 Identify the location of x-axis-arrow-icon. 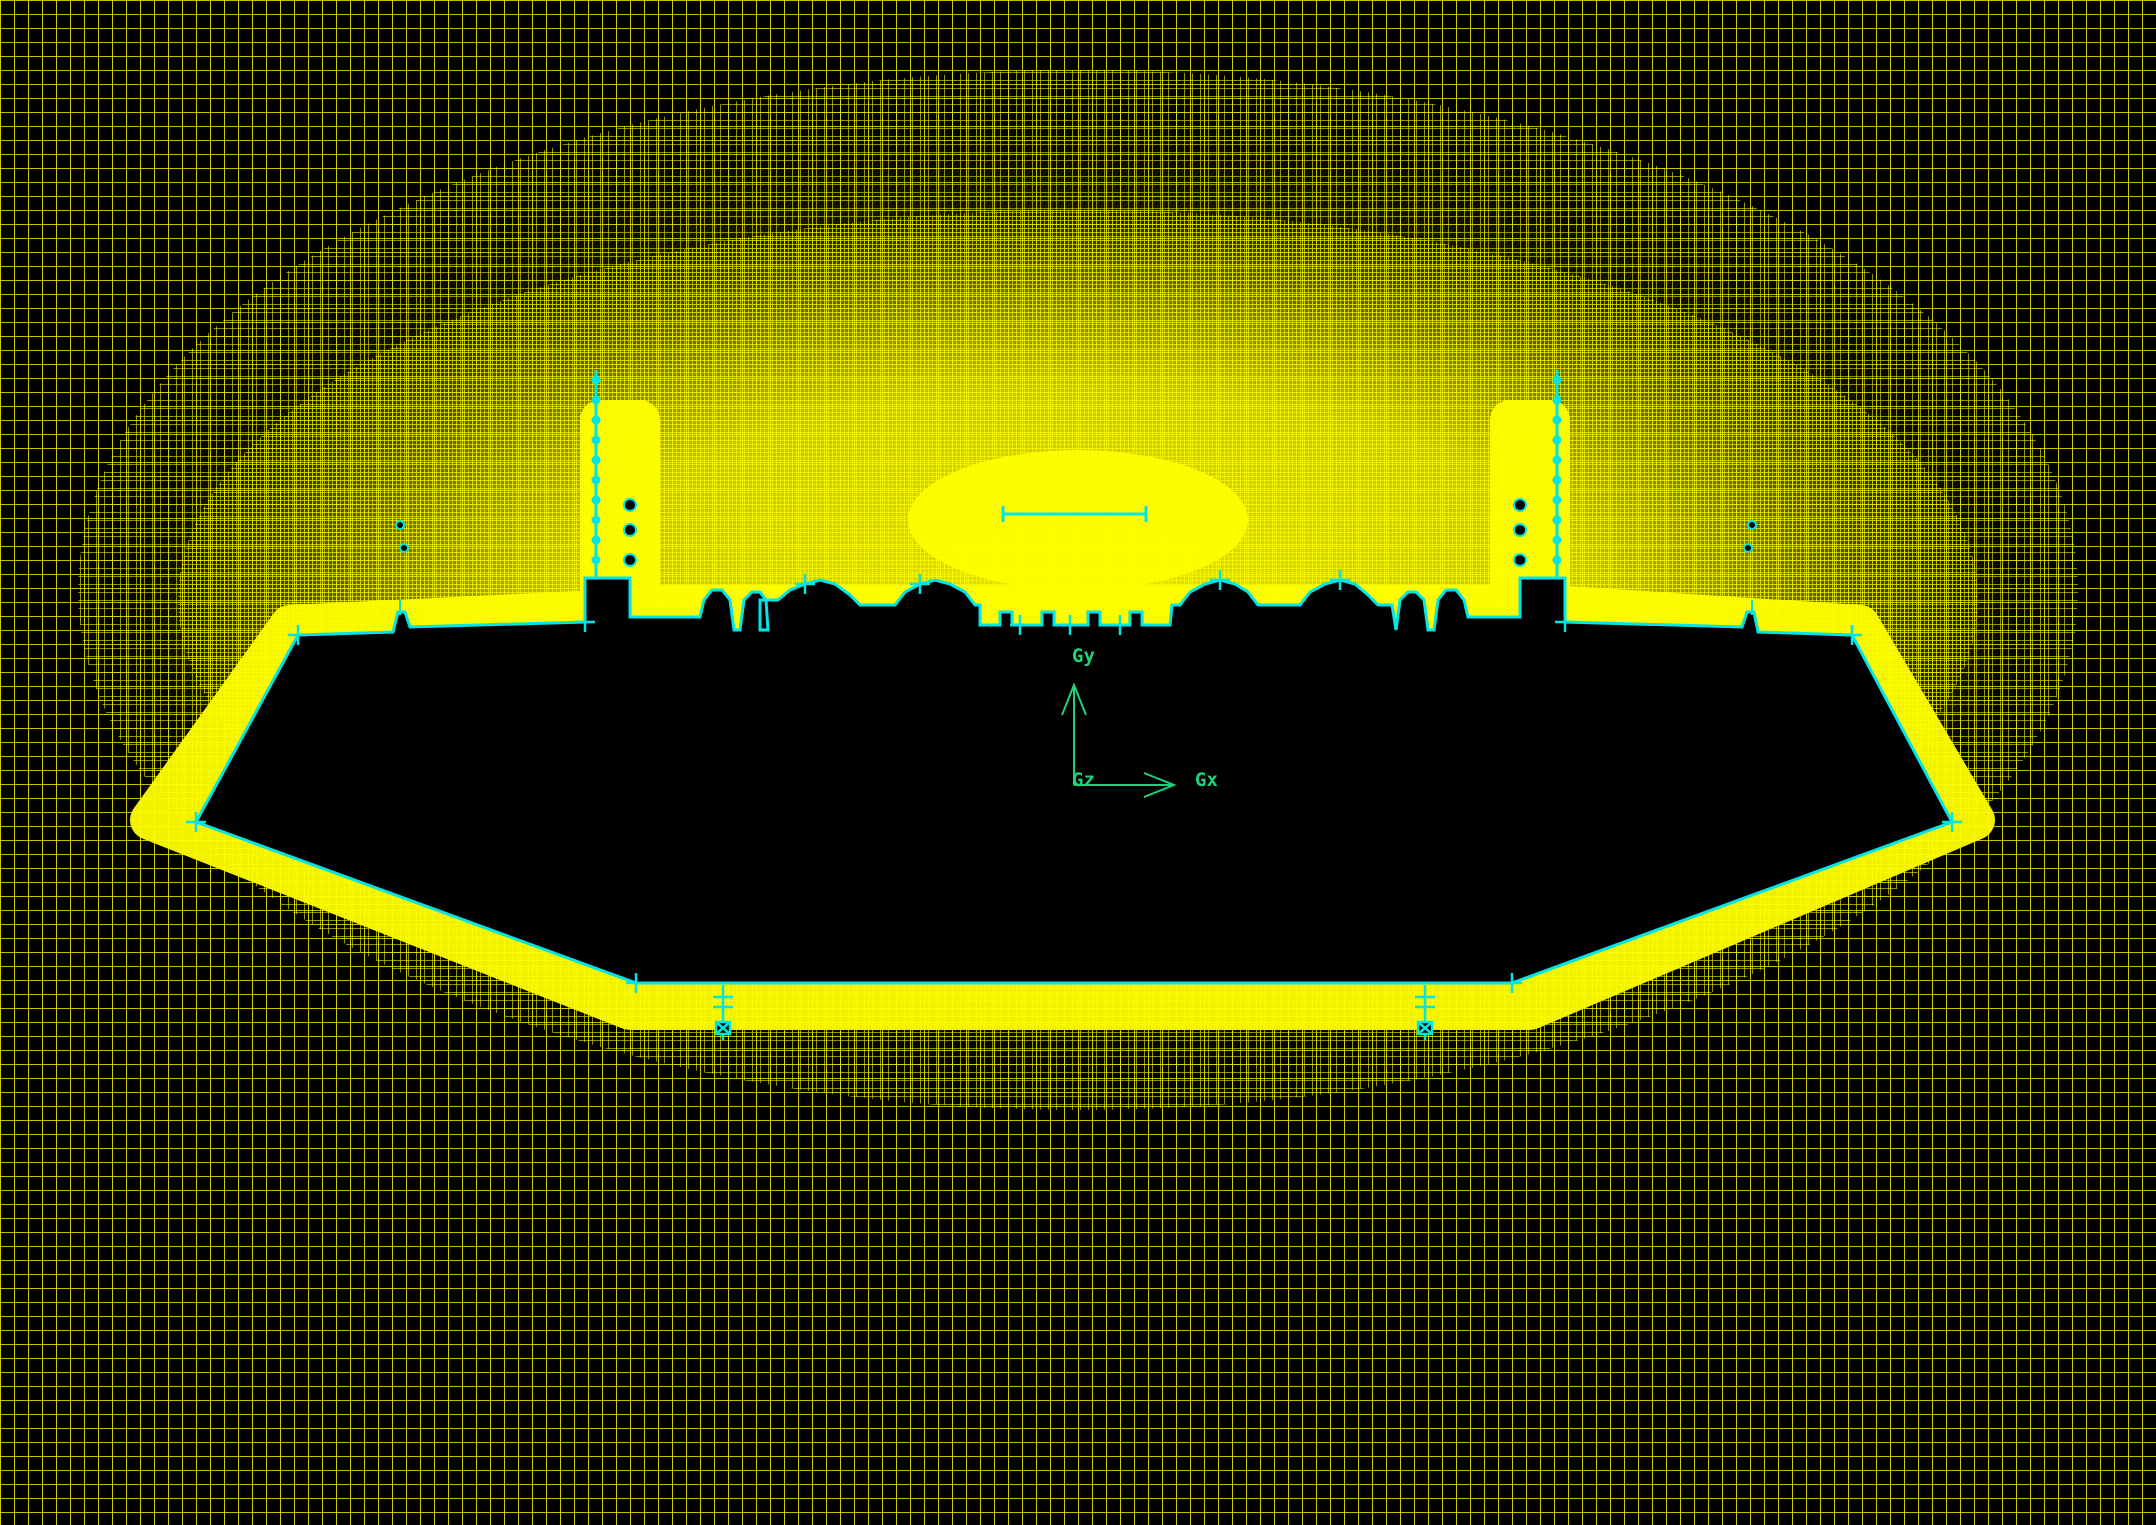
(1160, 785).